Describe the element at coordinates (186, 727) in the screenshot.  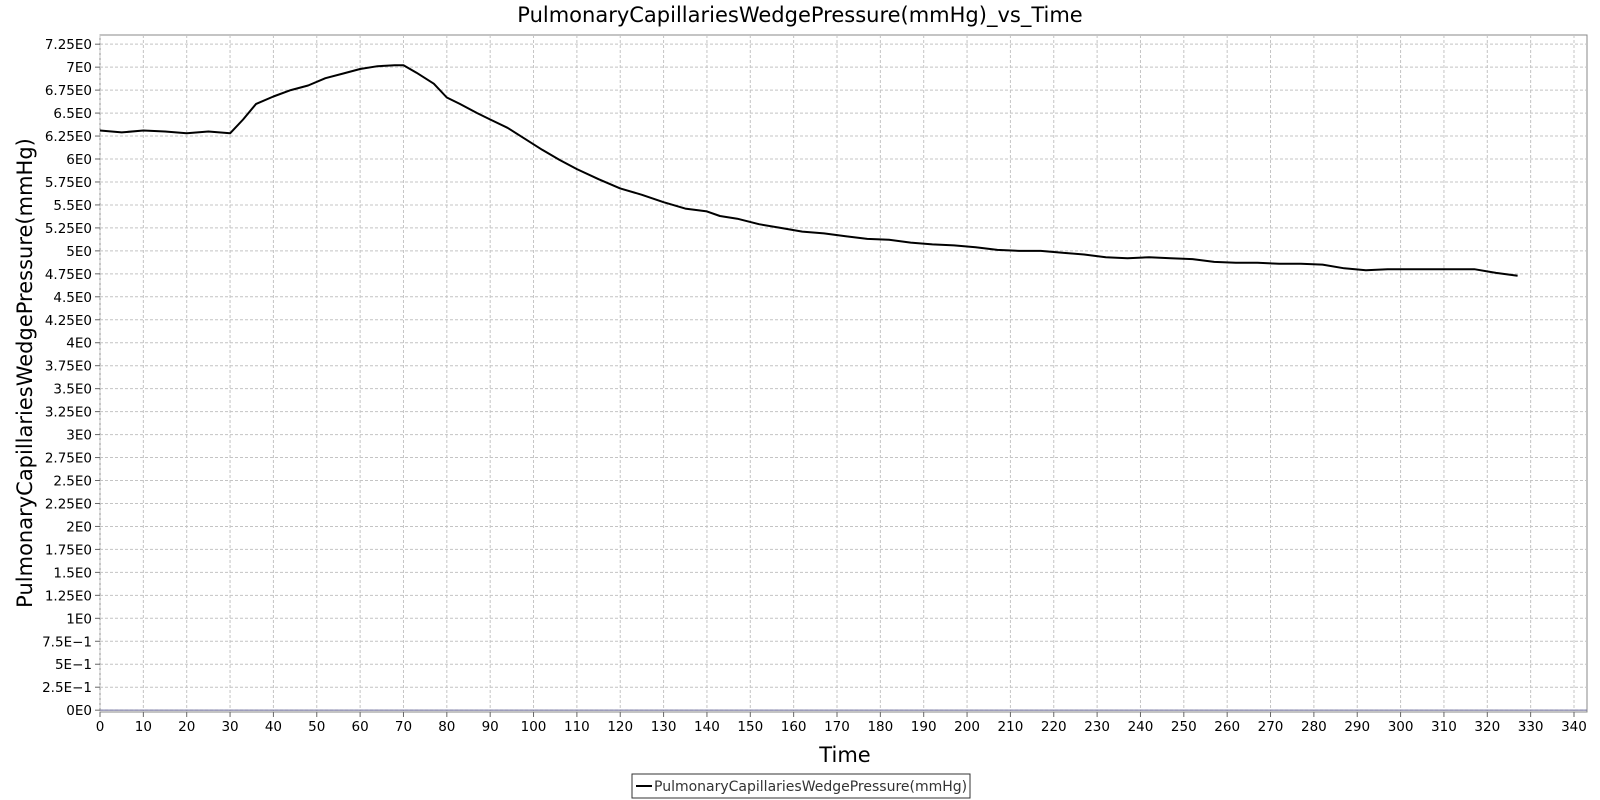
I see `x-tick-label: 20` at that location.